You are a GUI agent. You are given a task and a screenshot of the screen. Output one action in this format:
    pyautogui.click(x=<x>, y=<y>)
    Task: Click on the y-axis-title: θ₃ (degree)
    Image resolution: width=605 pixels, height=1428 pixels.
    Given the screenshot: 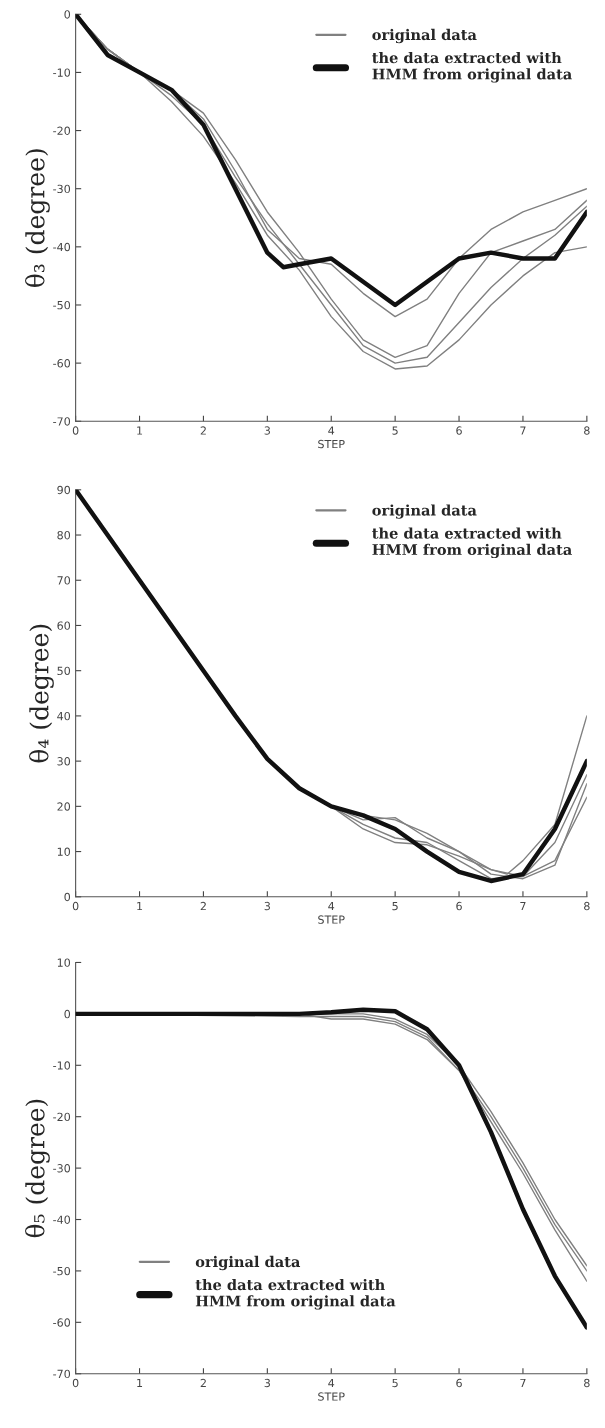 What is the action you would take?
    pyautogui.click(x=37, y=218)
    